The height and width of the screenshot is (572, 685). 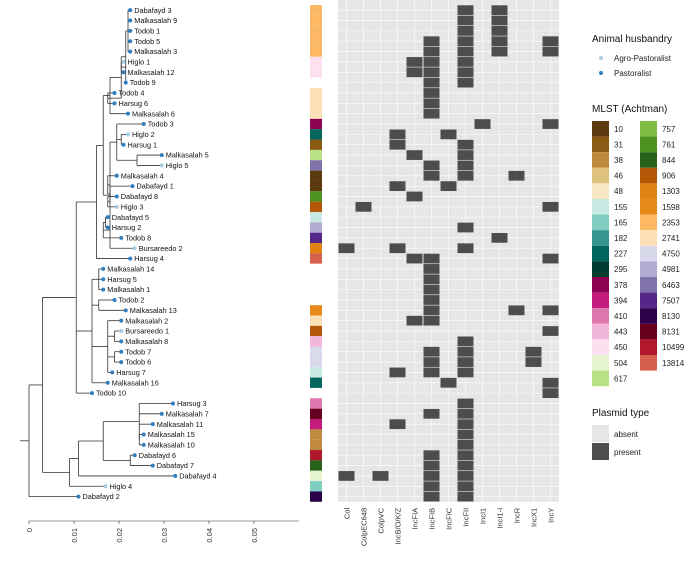 I want to click on axis-tick-label: 0.04, so click(x=209, y=535).